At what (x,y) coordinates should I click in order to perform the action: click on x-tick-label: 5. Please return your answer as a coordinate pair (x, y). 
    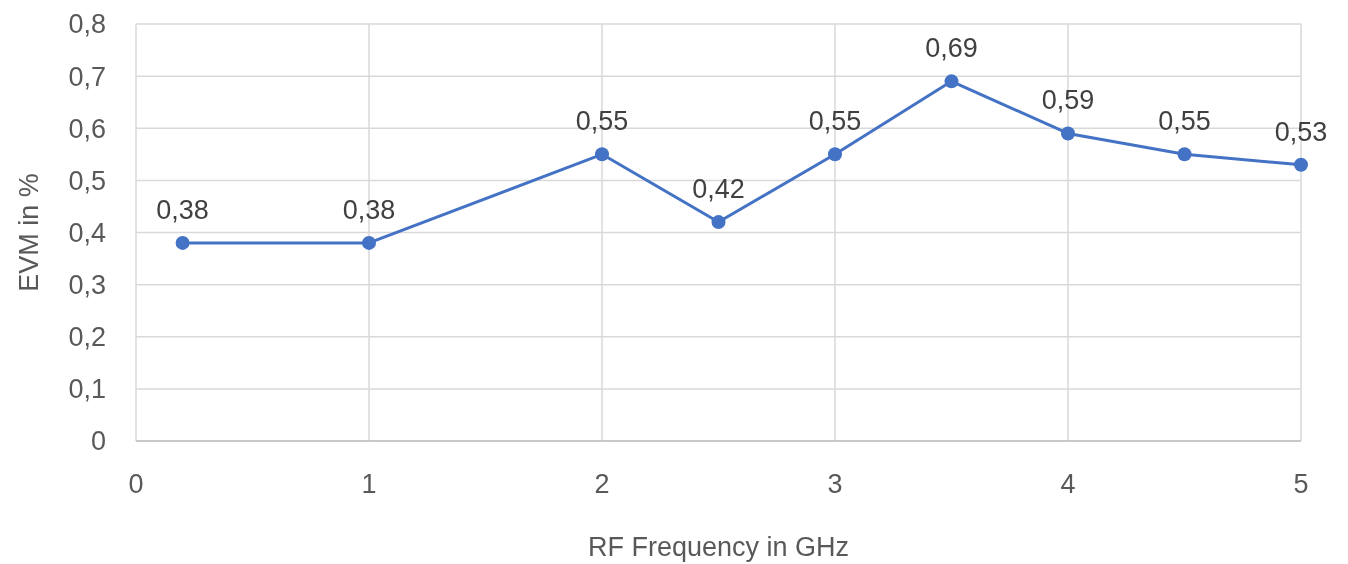
    Looking at the image, I should click on (1301, 484).